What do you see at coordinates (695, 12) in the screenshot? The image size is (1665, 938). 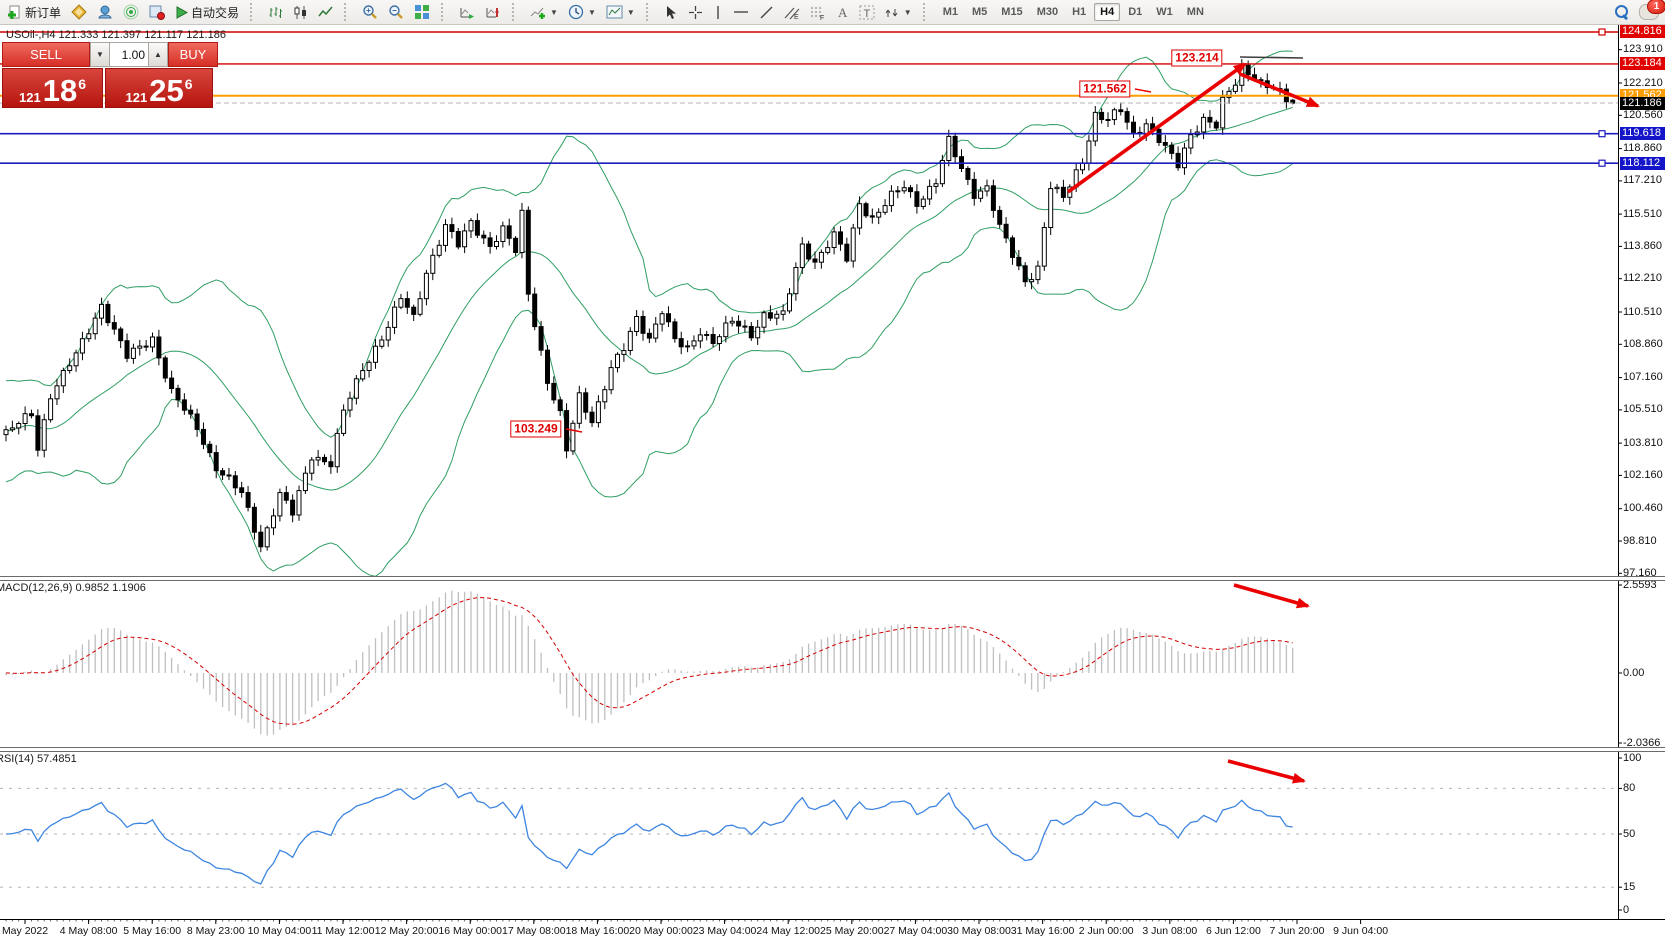 I see `crosshair-tool-button` at bounding box center [695, 12].